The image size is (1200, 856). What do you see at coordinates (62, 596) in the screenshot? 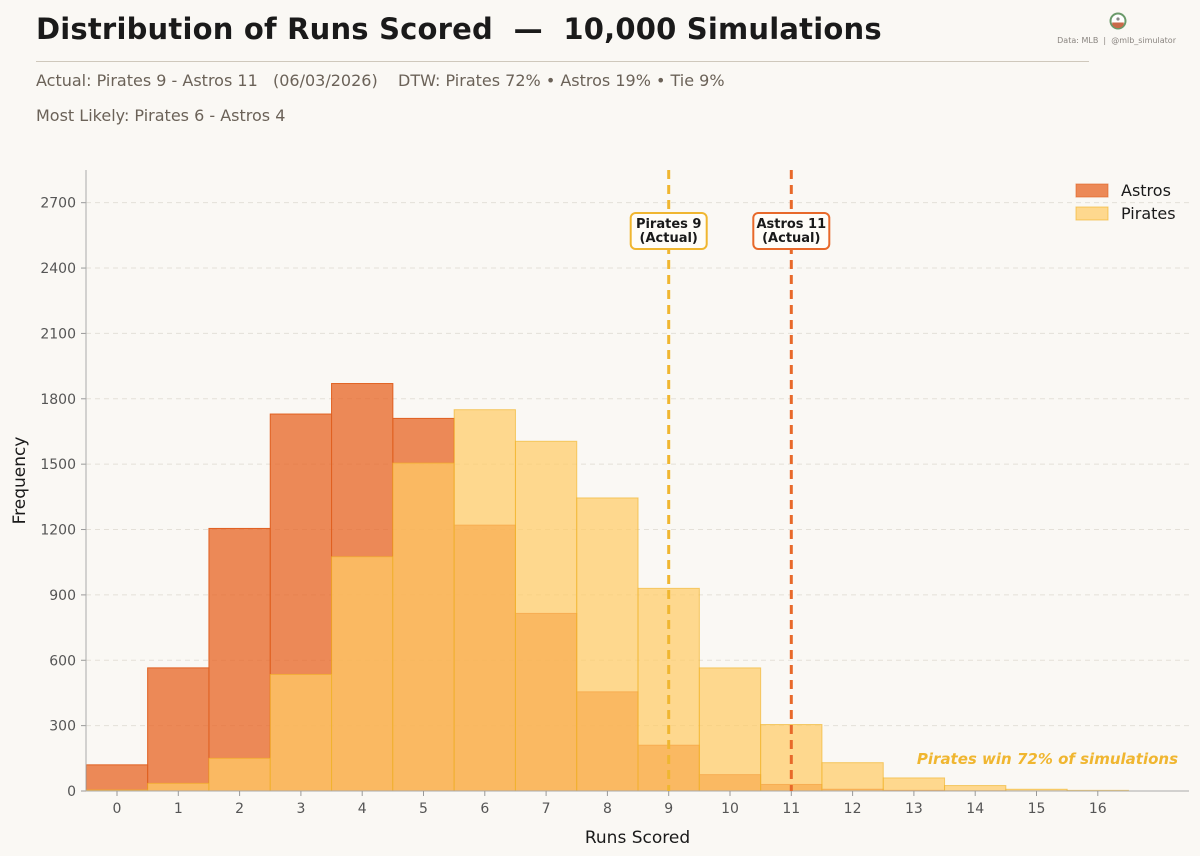
I see `y-tick-label: 900` at bounding box center [62, 596].